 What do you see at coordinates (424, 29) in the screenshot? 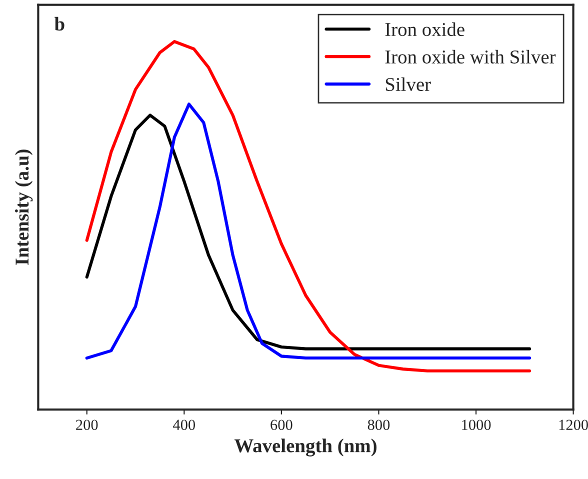
I see `legend-label: Iron oxide` at bounding box center [424, 29].